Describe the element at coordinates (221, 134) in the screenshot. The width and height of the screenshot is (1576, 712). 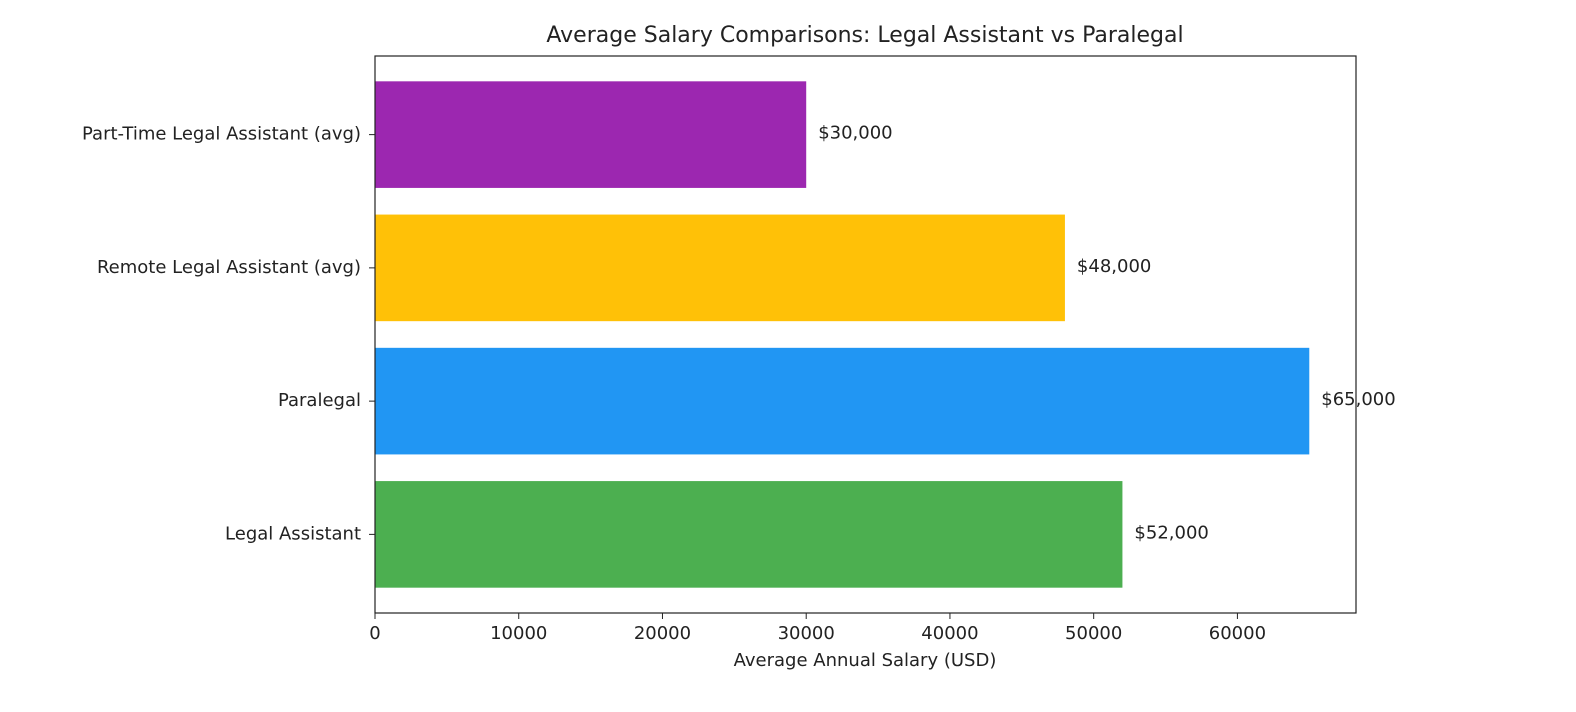
I see `y-tick-label: Part-Time Legal Assistant (avg)` at that location.